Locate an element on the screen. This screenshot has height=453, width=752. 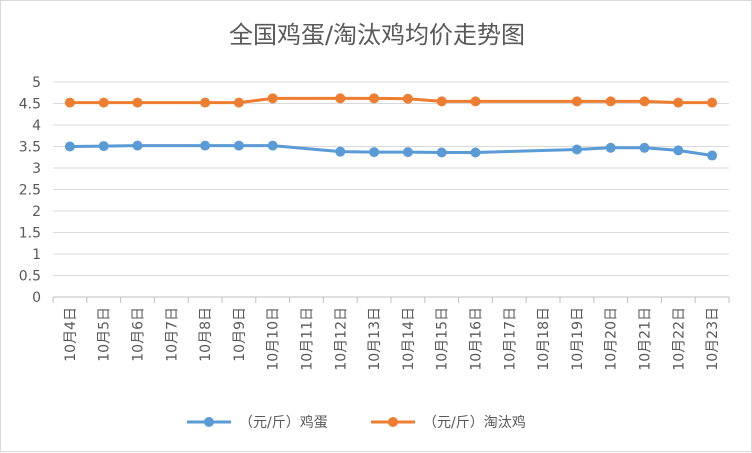
y-tick-label: 0 is located at coordinates (36, 298).